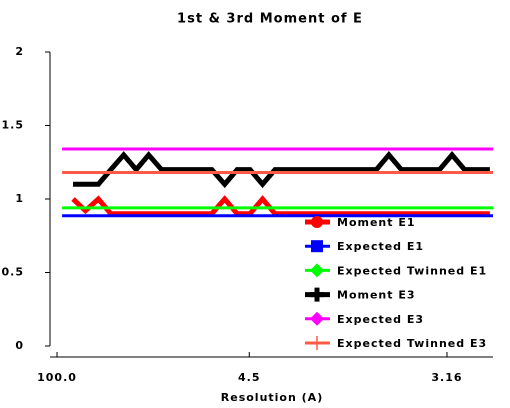 The image size is (510, 408). I want to click on y-tick-label: 0.5, so click(13, 272).